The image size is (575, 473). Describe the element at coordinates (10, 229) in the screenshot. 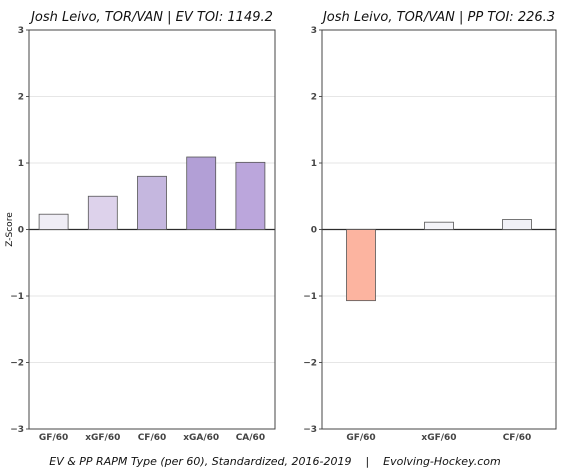

I see `y-axis-label: Z-Score` at that location.